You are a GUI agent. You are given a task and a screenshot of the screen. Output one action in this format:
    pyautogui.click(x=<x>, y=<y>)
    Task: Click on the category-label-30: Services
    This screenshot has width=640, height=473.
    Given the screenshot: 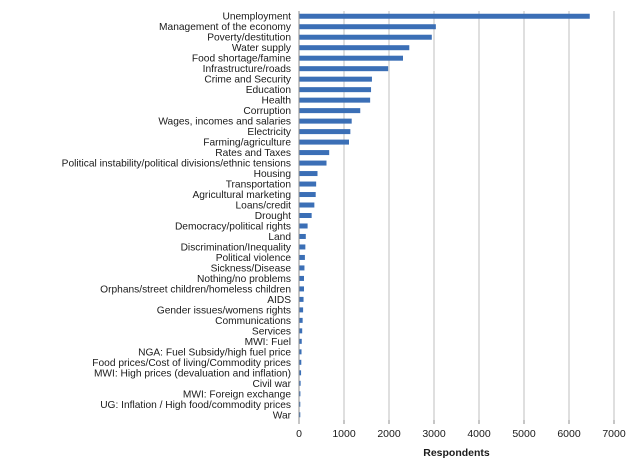 What is the action you would take?
    pyautogui.click(x=271, y=331)
    